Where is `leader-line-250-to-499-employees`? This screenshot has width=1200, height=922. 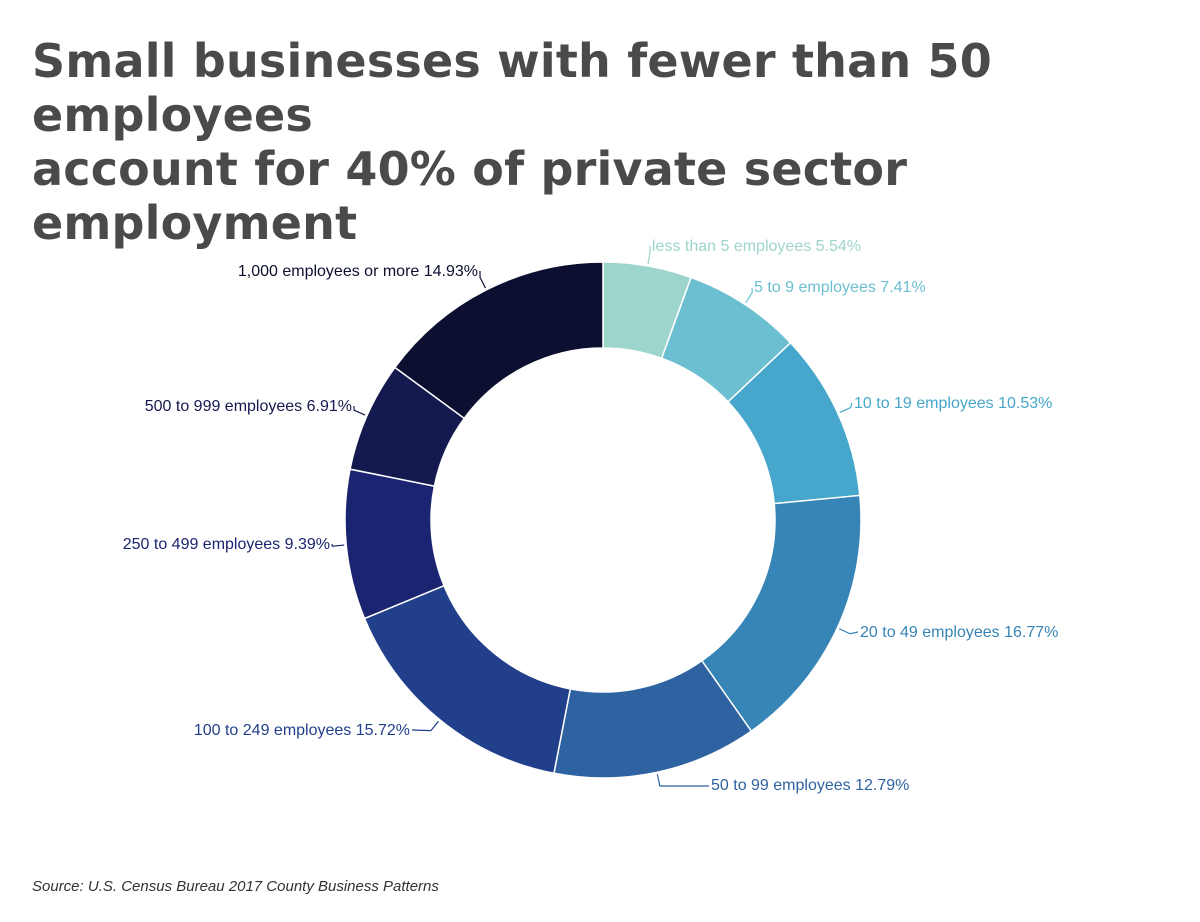 leader-line-250-to-499-employees is located at coordinates (338, 545).